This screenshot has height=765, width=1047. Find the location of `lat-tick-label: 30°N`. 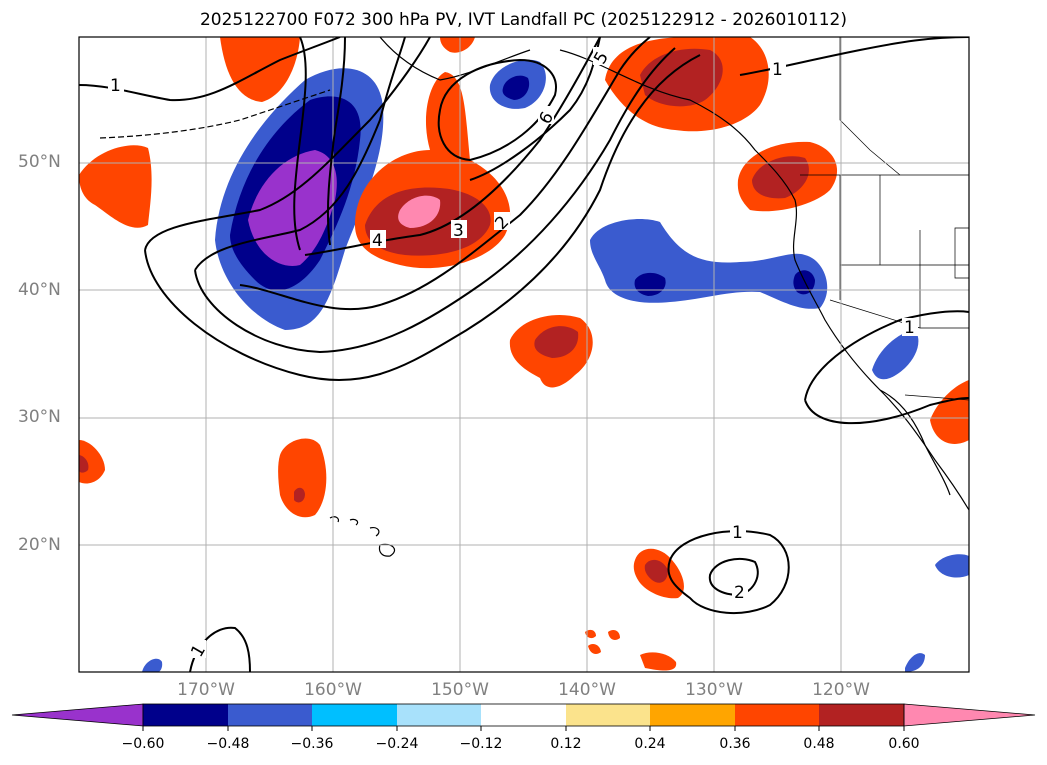

lat-tick-label: 30°N is located at coordinates (39, 417).